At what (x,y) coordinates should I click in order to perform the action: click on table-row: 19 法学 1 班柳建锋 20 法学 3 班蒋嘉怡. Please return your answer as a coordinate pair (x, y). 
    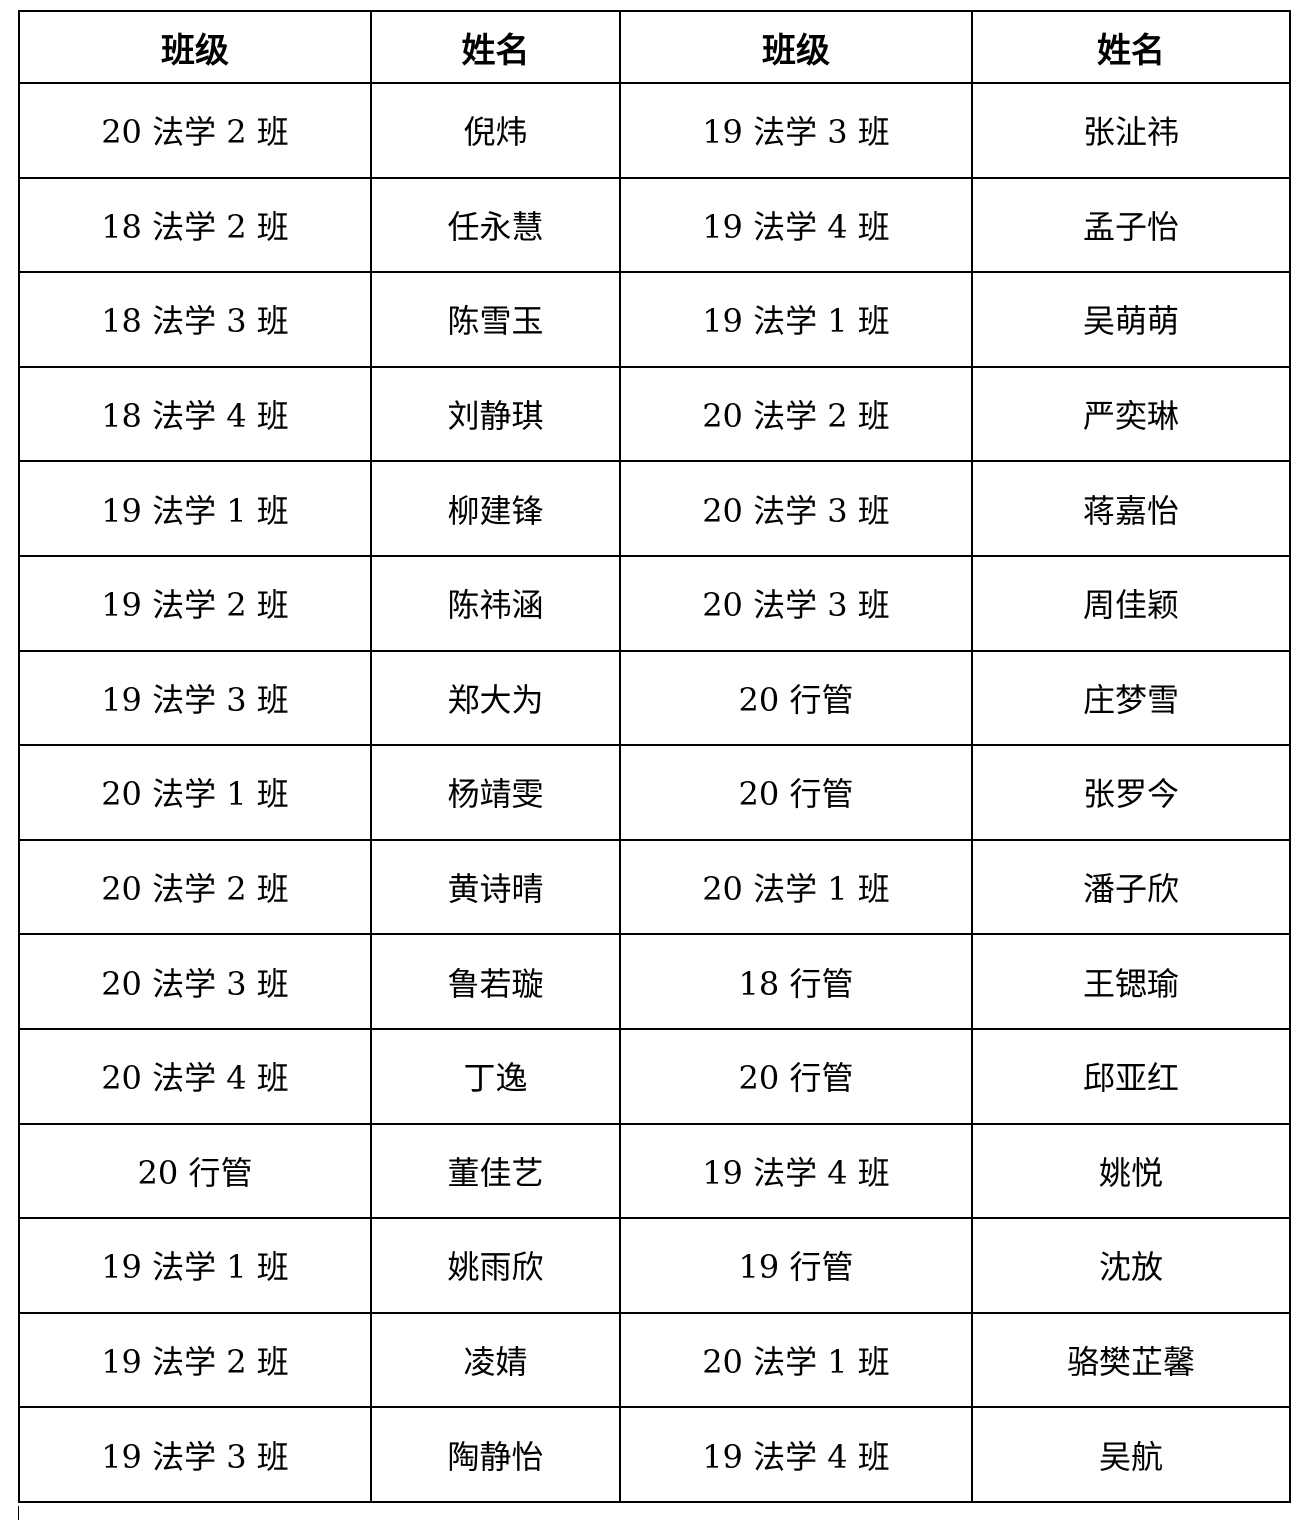
    Looking at the image, I should click on (654, 508).